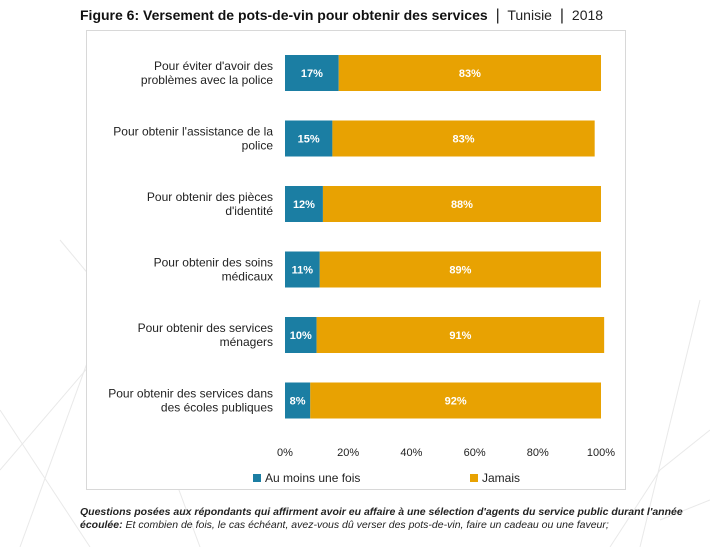 The width and height of the screenshot is (710, 547). I want to click on data-label: 92%, so click(456, 402).